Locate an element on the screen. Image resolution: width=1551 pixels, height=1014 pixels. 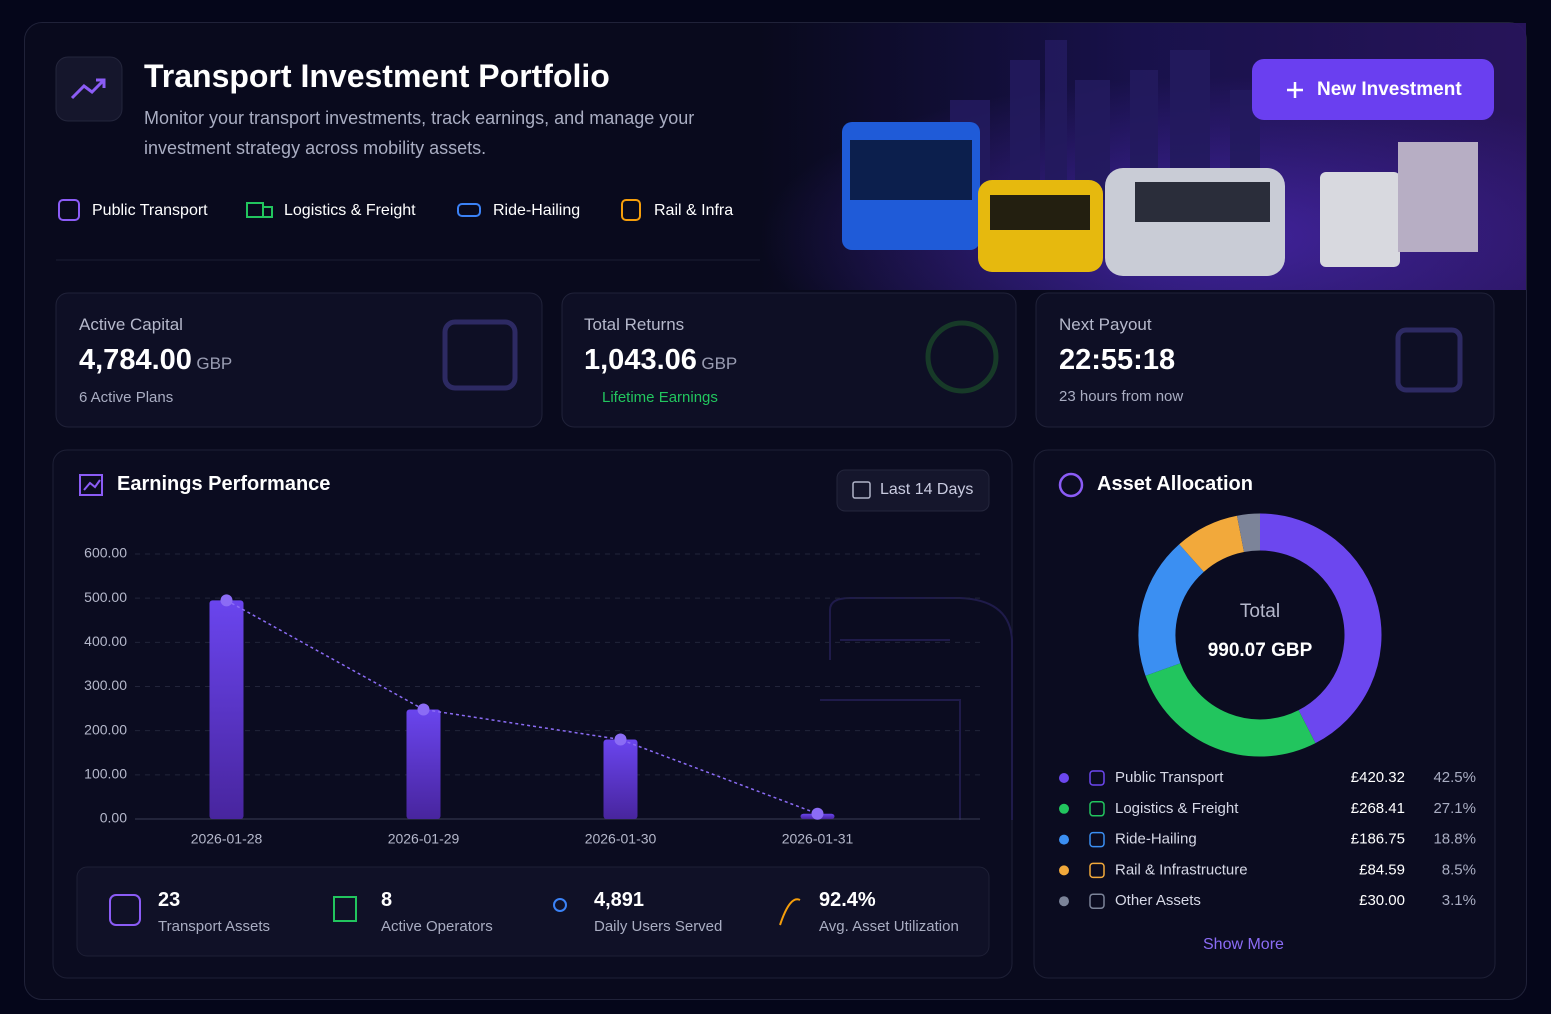
x-tick-label: 2026-01-29 is located at coordinates (424, 839).